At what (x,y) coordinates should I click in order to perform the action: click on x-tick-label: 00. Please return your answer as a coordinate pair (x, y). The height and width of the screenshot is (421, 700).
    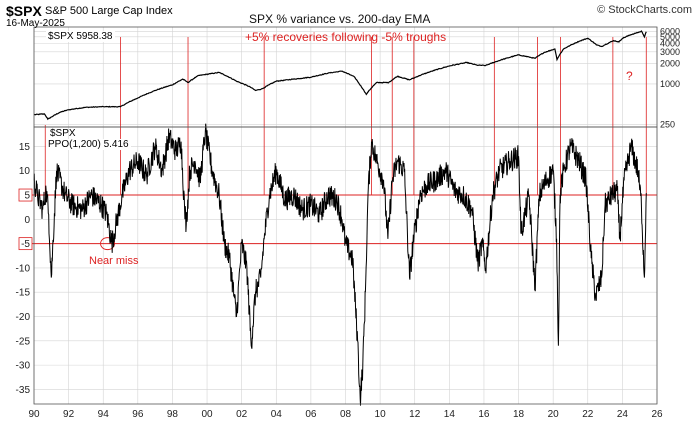
    Looking at the image, I should click on (207, 414).